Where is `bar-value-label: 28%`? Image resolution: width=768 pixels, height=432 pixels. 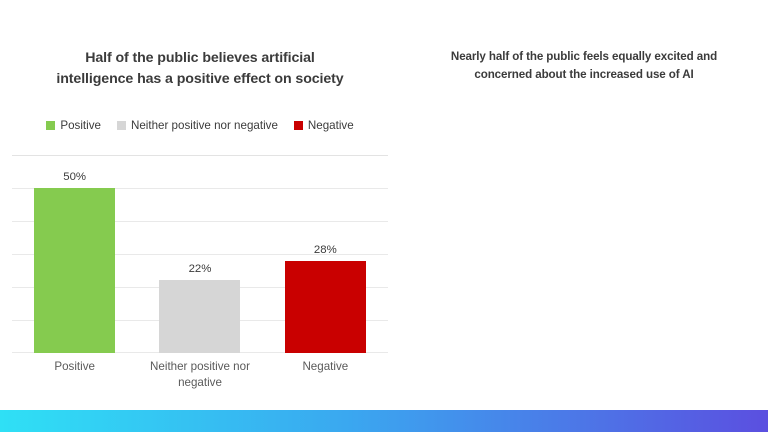
bar-value-label: 28% is located at coordinates (325, 249).